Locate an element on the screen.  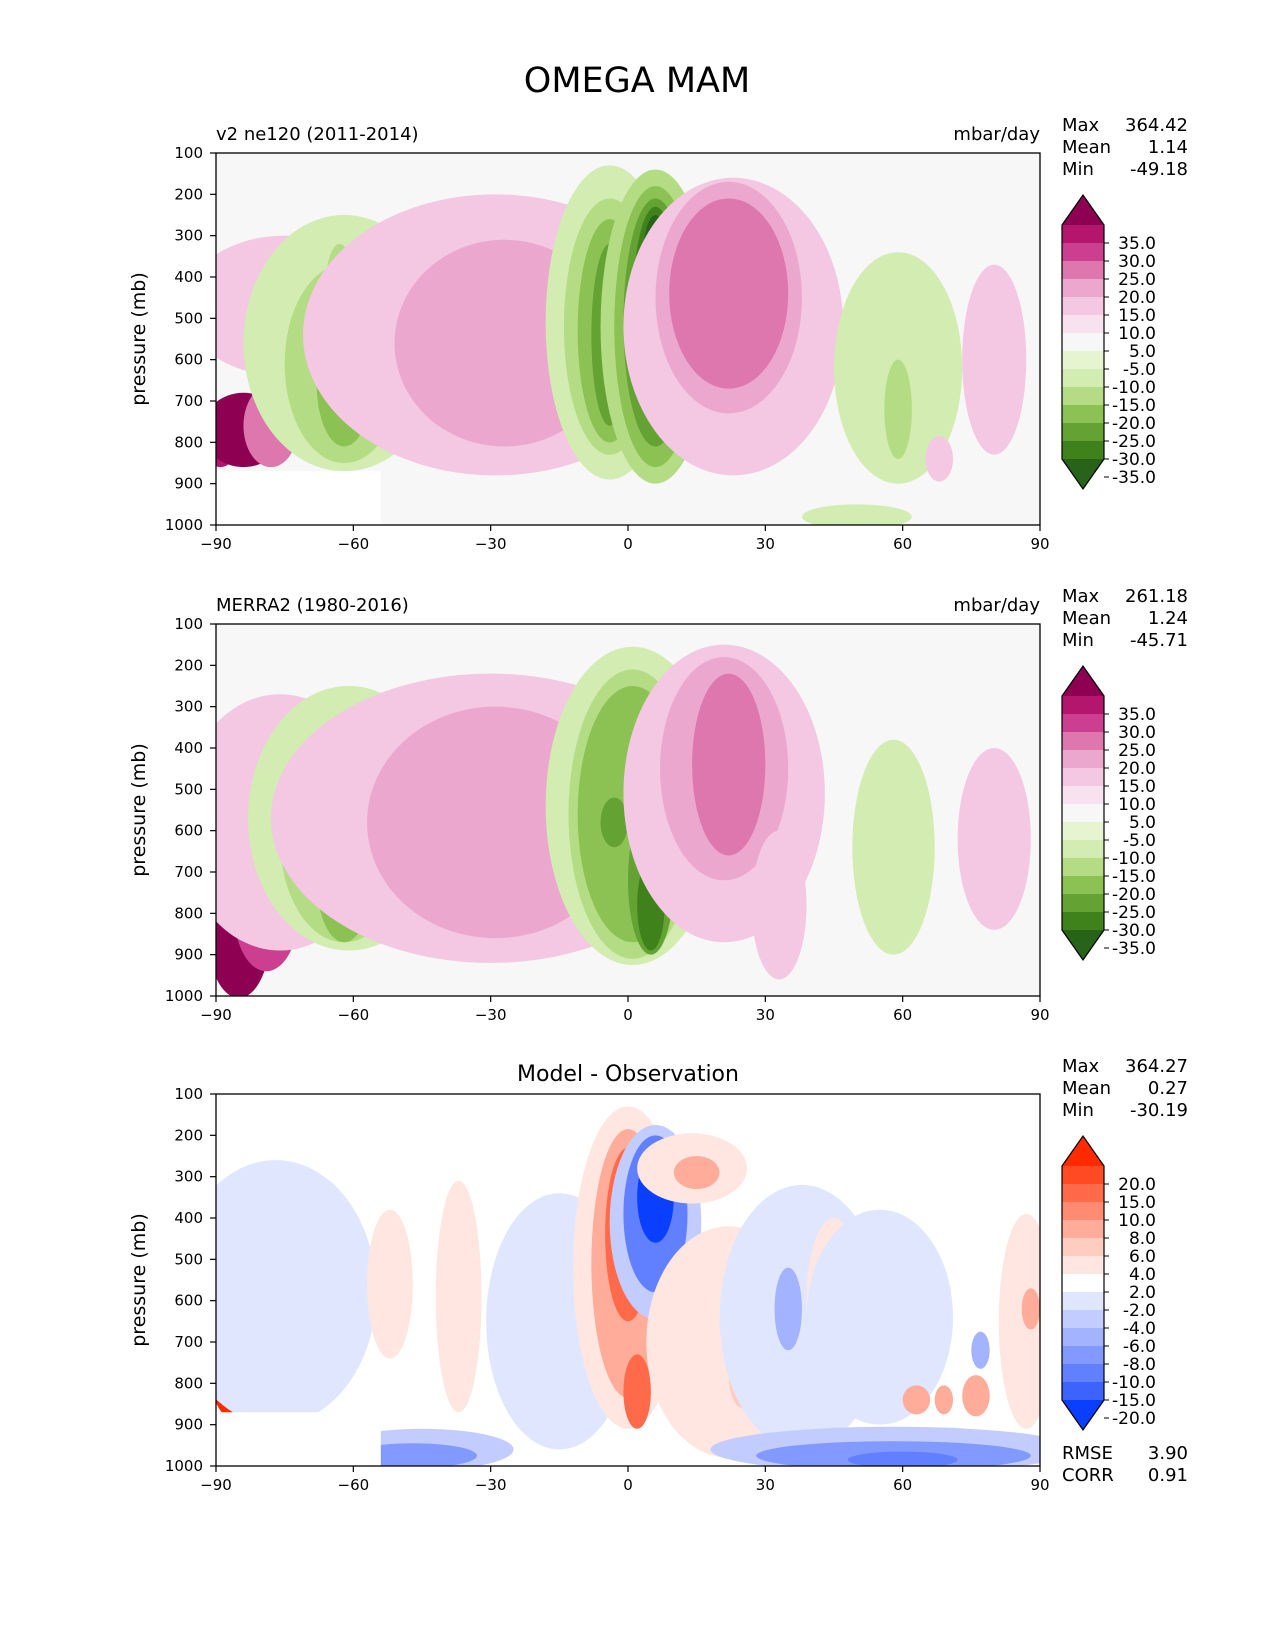
colorbar-label: -10.0 is located at coordinates (1134, 1383).